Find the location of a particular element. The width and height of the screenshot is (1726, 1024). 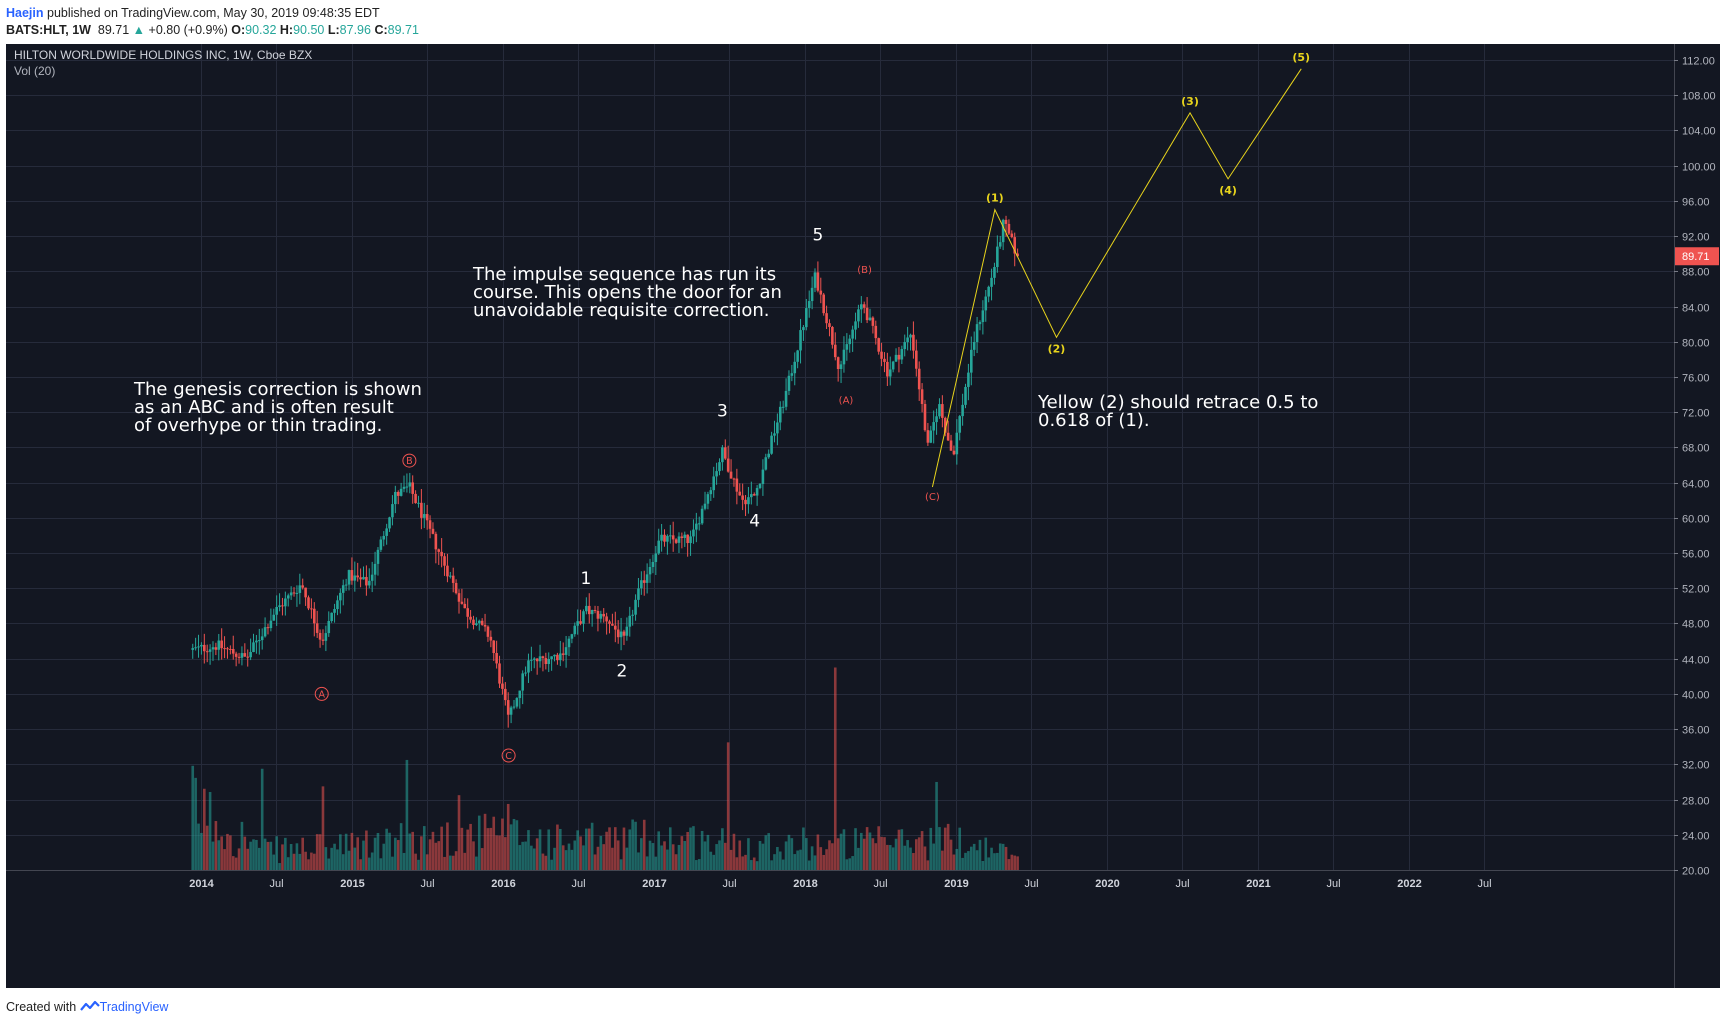

y-tick-label: 64.00 is located at coordinates (1696, 485).